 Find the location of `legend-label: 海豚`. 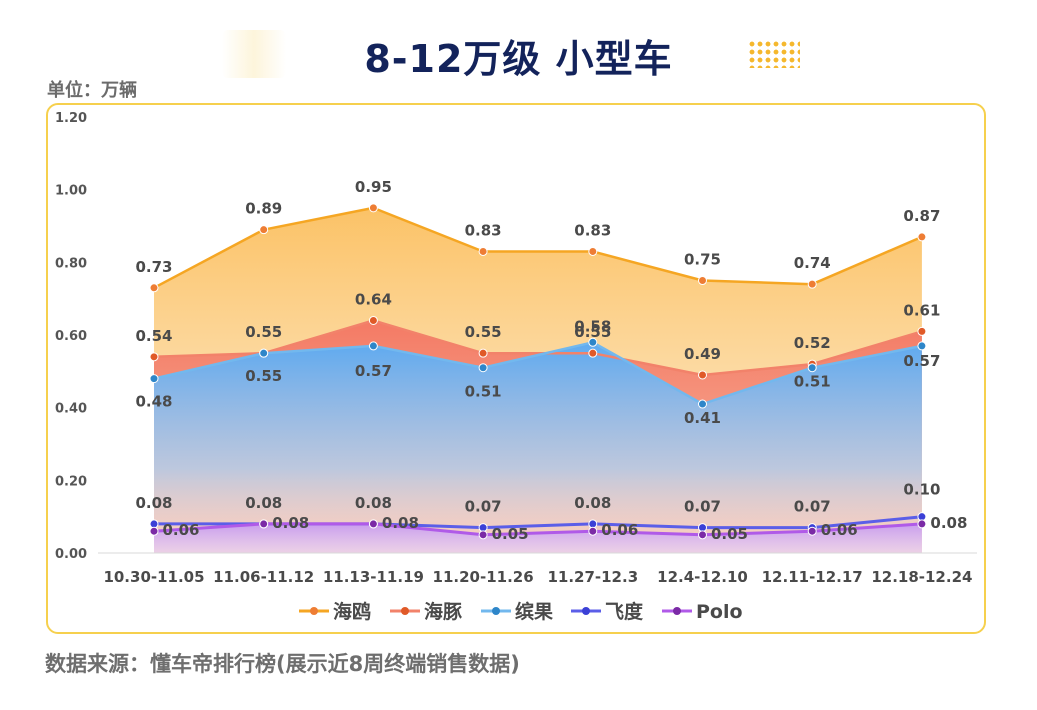

legend-label: 海豚 is located at coordinates (443, 611).